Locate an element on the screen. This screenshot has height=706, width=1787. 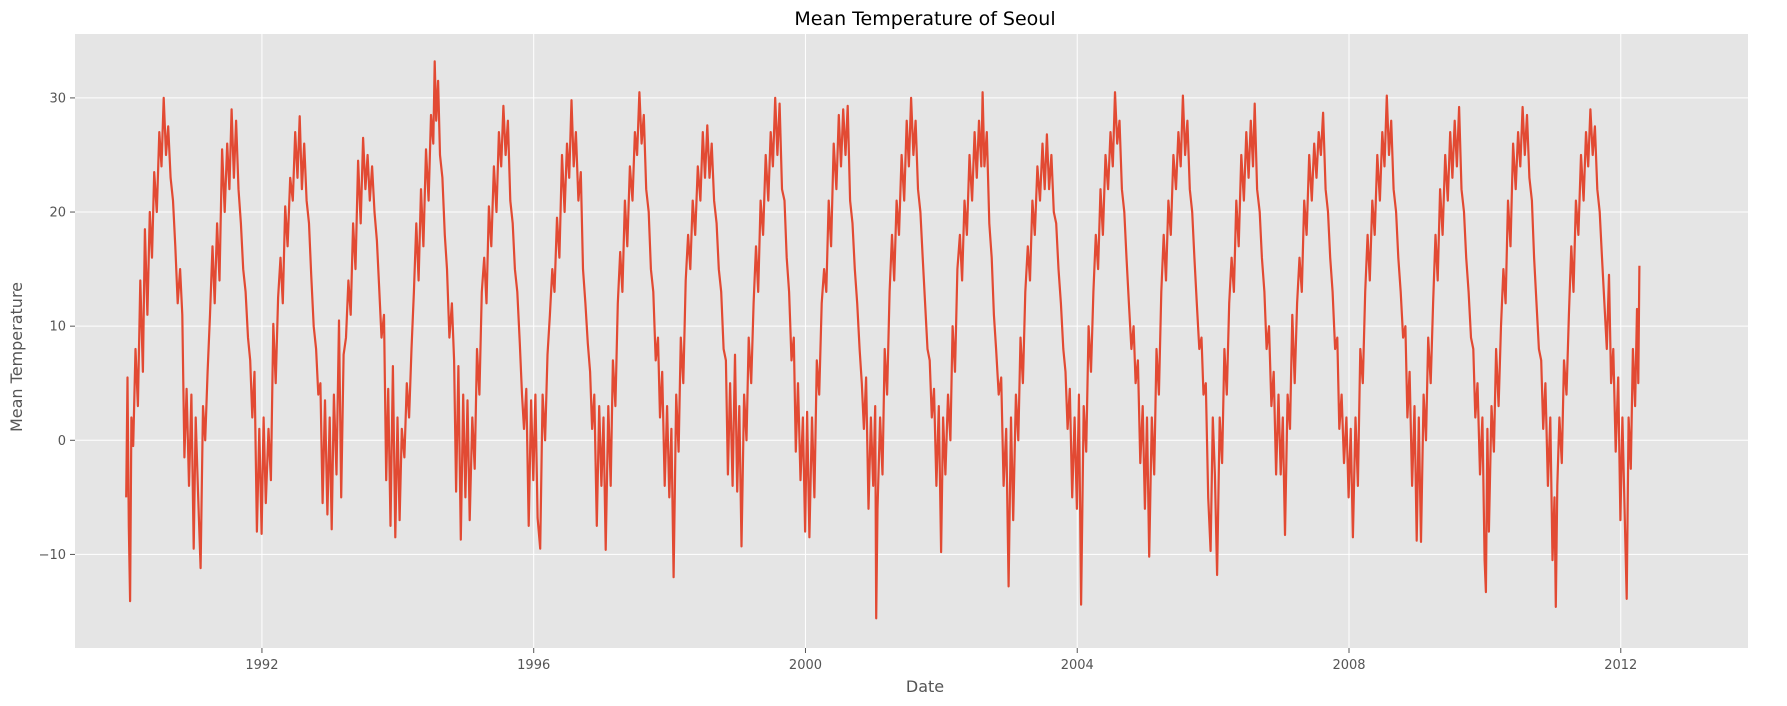
y-tick-label: −10 is located at coordinates (52, 555).